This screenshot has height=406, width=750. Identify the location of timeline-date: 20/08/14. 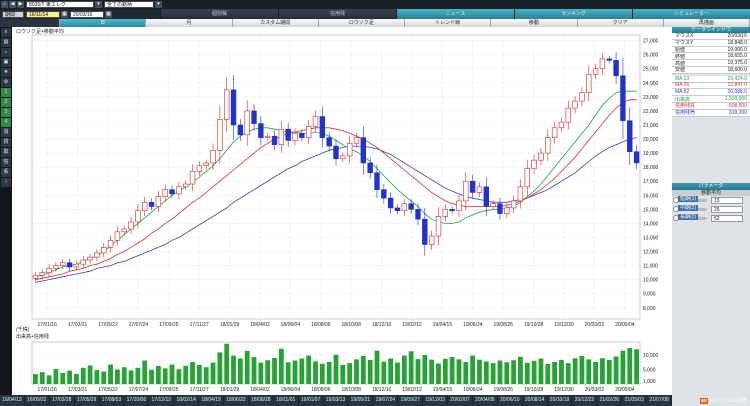
(535, 400).